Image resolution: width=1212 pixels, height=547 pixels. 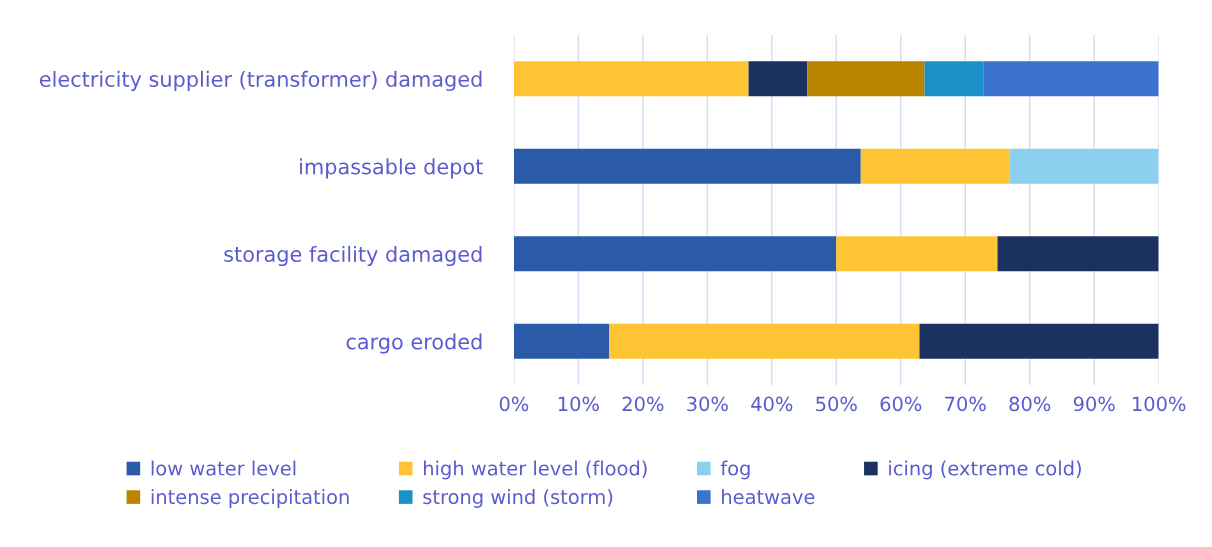 What do you see at coordinates (1030, 404) in the screenshot?
I see `x-tick-label: 80%` at bounding box center [1030, 404].